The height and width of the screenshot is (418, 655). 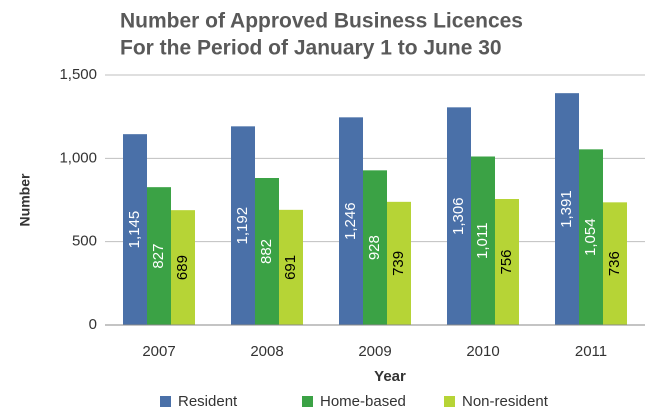 I want to click on y-tick-label: 0, so click(x=93, y=324).